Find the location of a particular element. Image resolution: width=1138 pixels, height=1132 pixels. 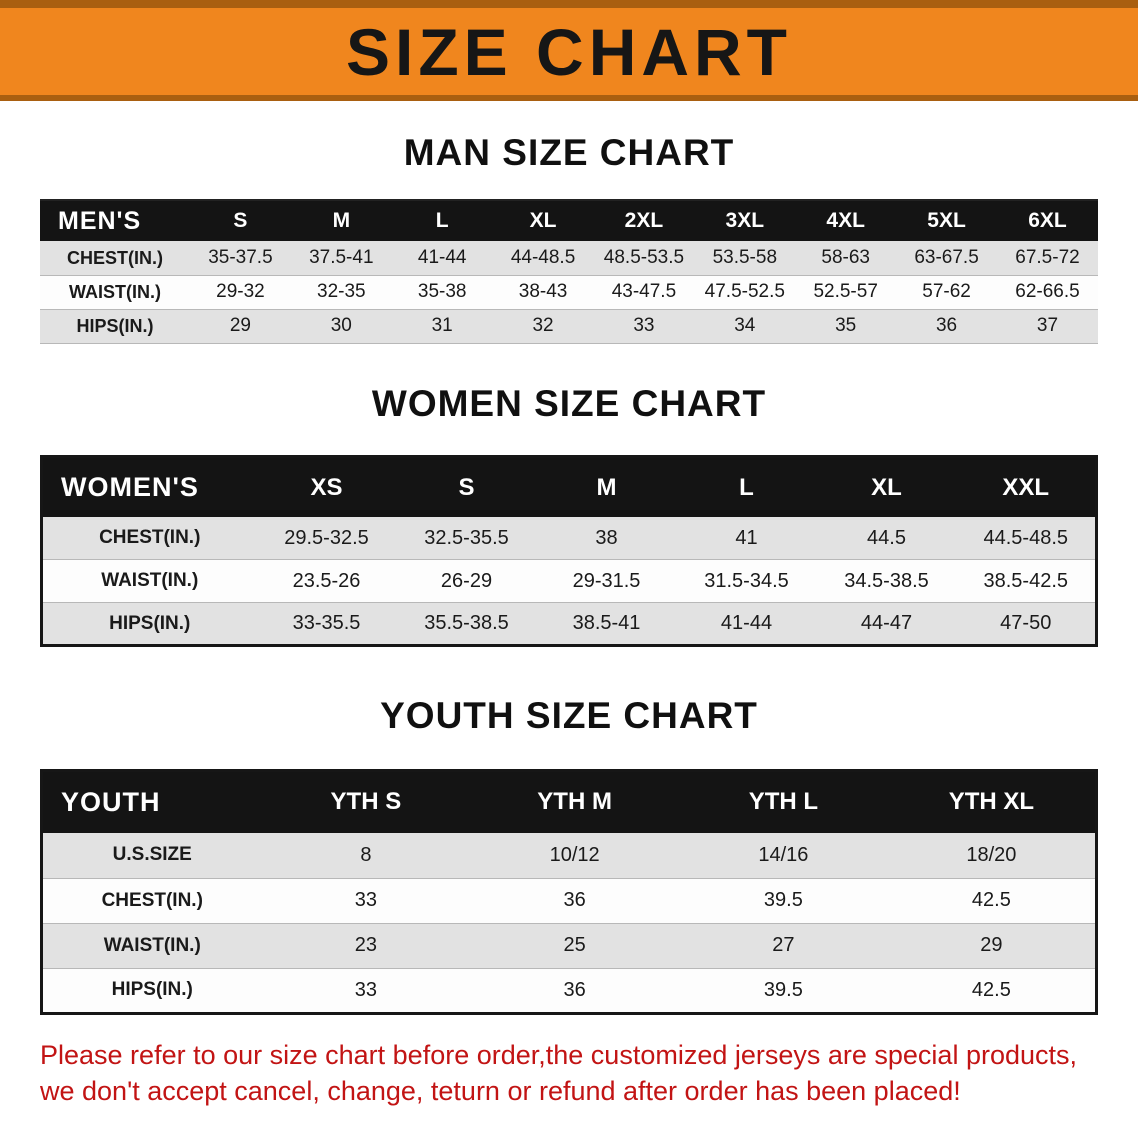

title-banner: SIZE CHART is located at coordinates (569, 50).